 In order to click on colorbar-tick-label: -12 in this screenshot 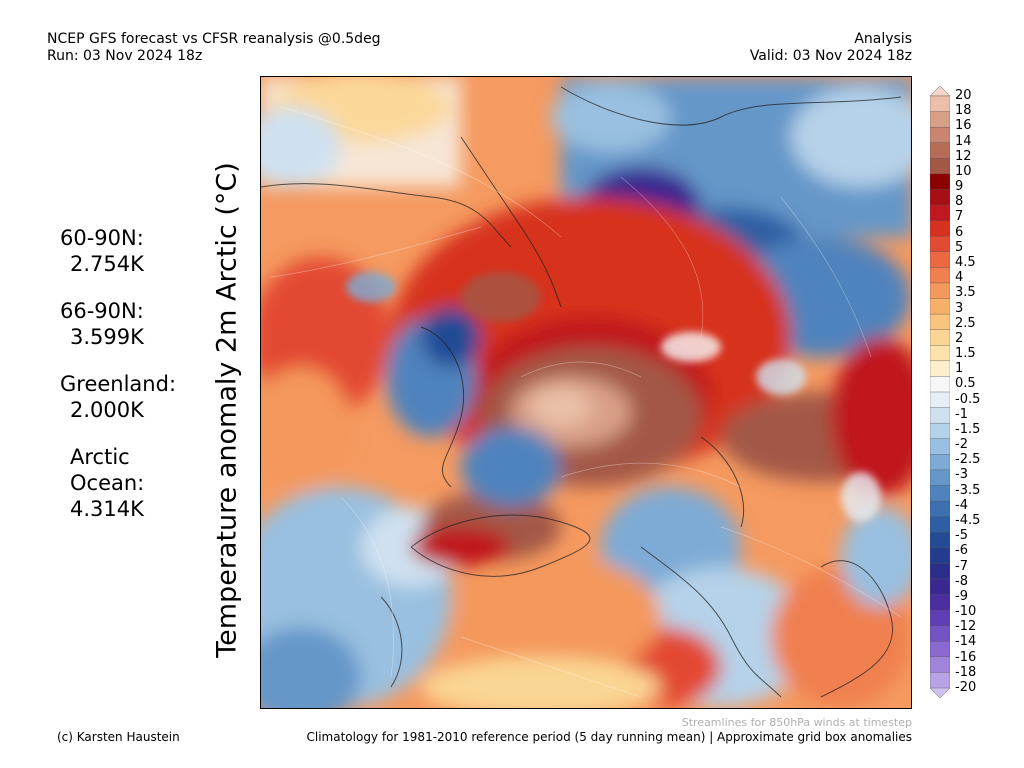, I will do `click(966, 627)`.